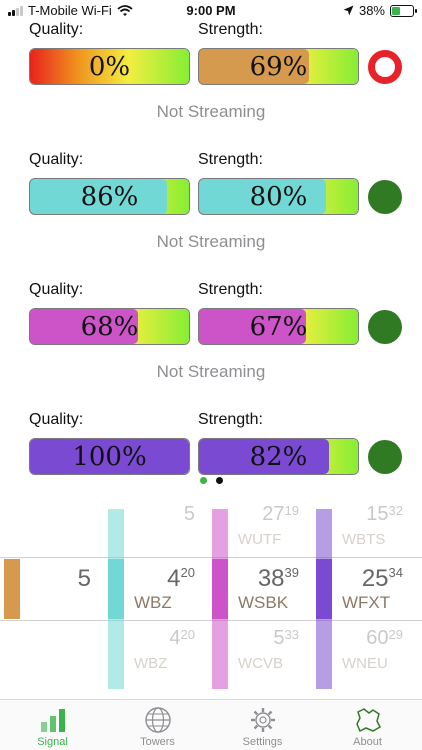  What do you see at coordinates (403, 10) in the screenshot?
I see `battery-icon` at bounding box center [403, 10].